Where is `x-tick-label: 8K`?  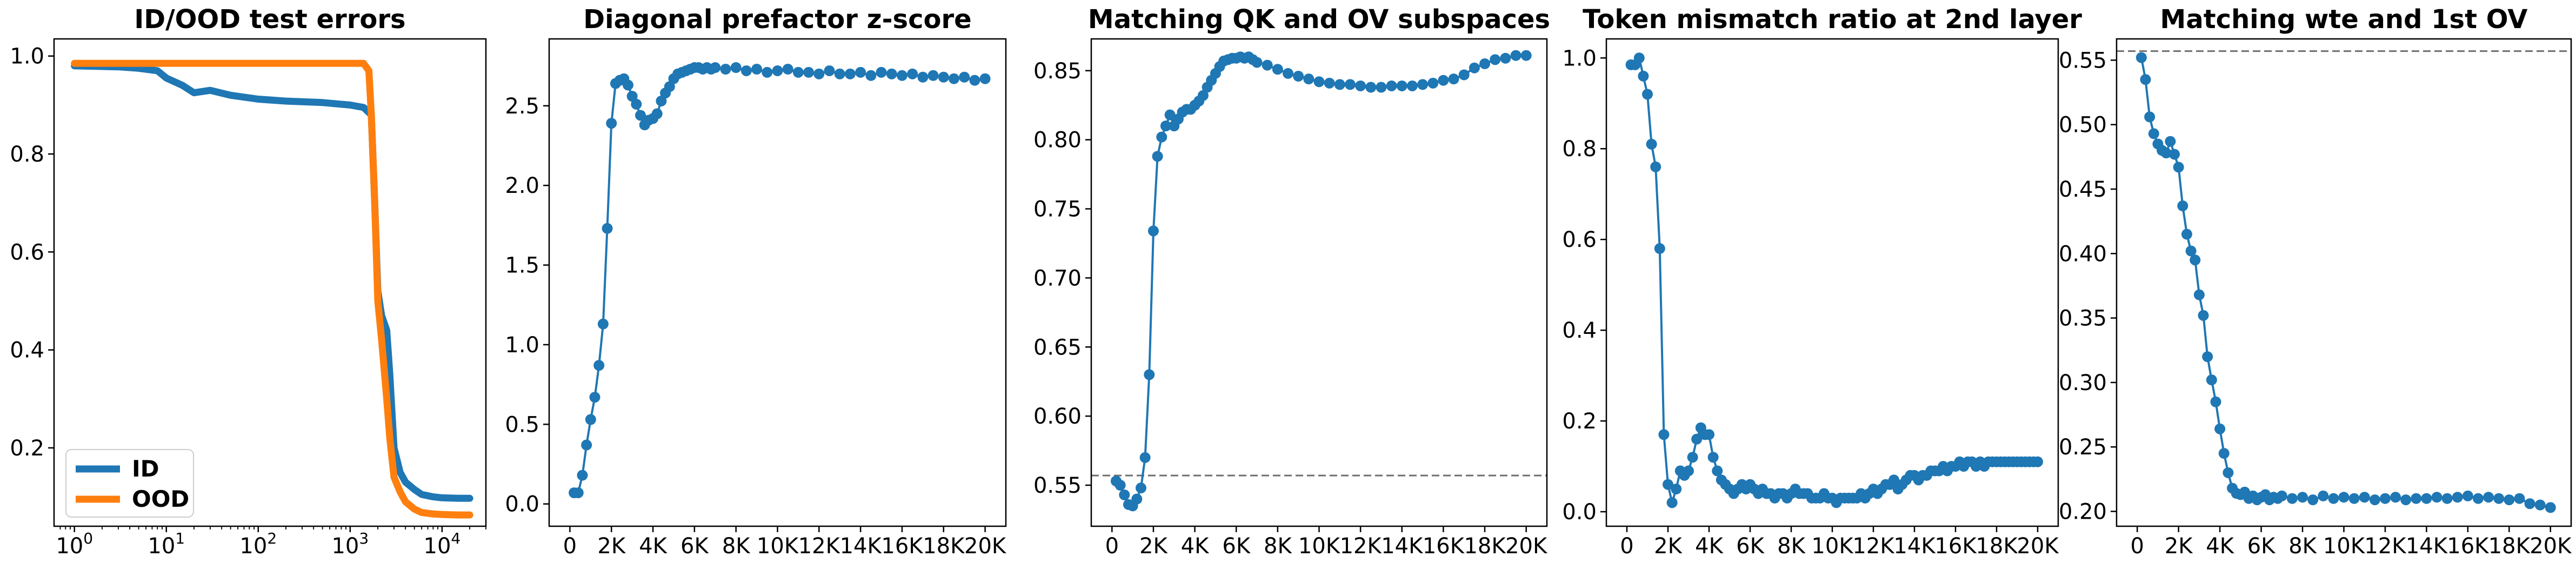 x-tick-label: 8K is located at coordinates (1278, 546).